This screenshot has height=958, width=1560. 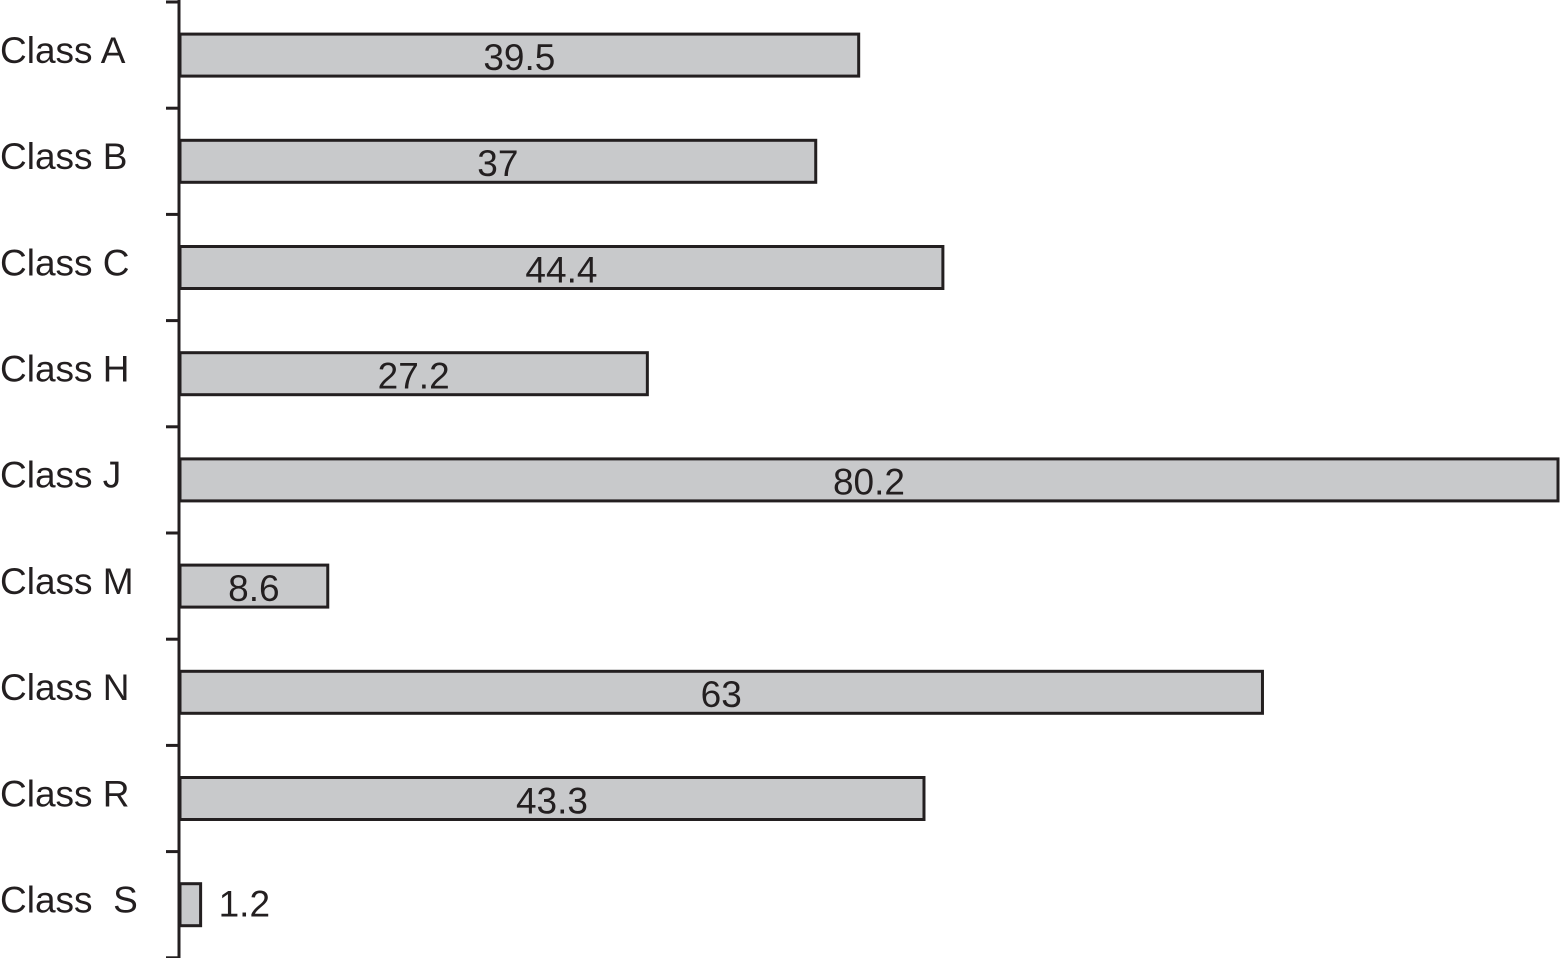 I want to click on category-label: Class M, so click(x=67, y=581).